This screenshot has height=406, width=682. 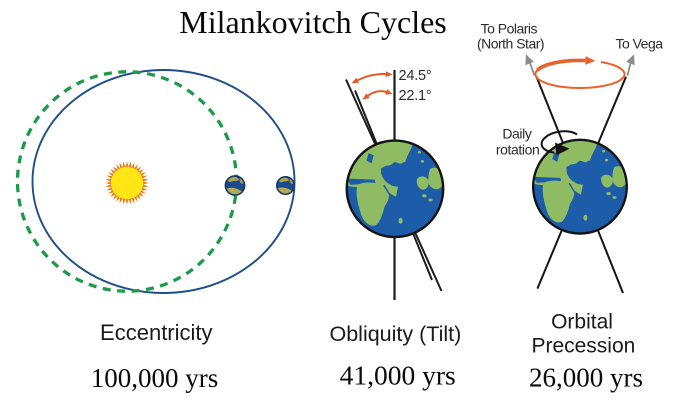 I want to click on svg-text: rotation, so click(x=518, y=149).